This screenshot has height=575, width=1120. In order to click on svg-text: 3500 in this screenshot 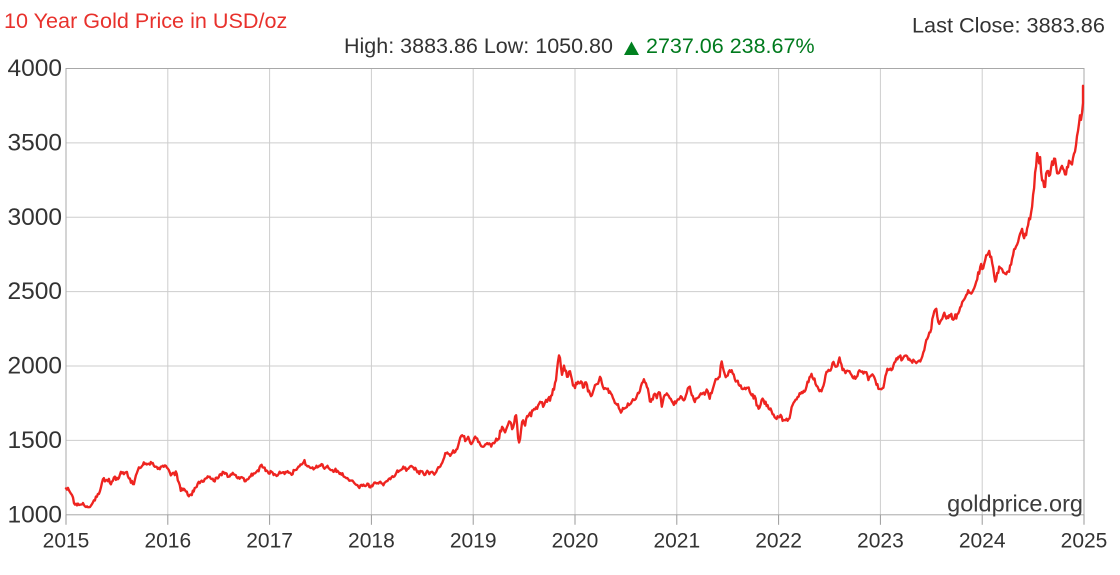, I will do `click(34, 142)`.